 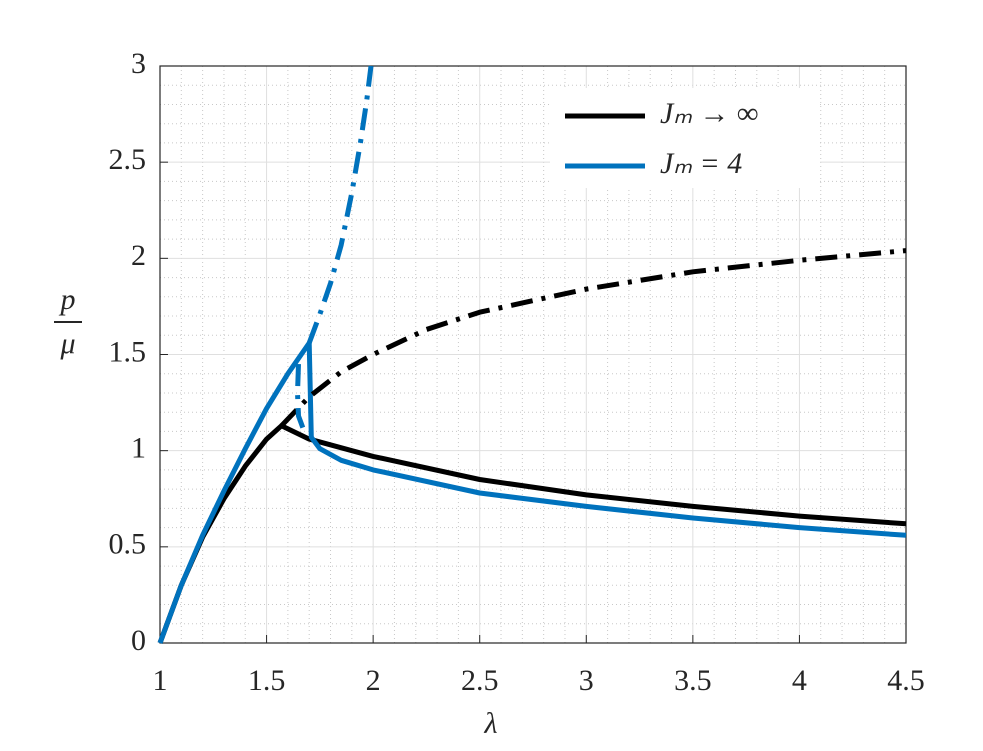 I want to click on x-tick-label: 3.5, so click(x=693, y=680).